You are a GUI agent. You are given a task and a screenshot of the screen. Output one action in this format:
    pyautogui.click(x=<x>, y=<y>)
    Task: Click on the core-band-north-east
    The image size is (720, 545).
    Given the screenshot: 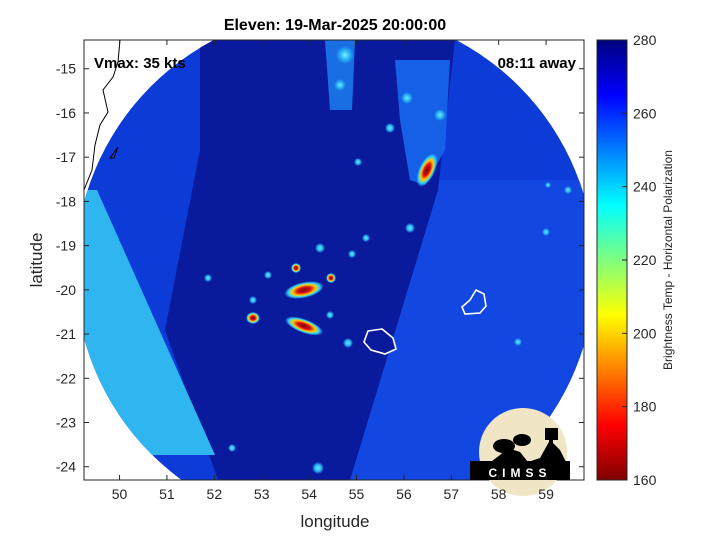 What is the action you would take?
    pyautogui.click(x=427, y=170)
    